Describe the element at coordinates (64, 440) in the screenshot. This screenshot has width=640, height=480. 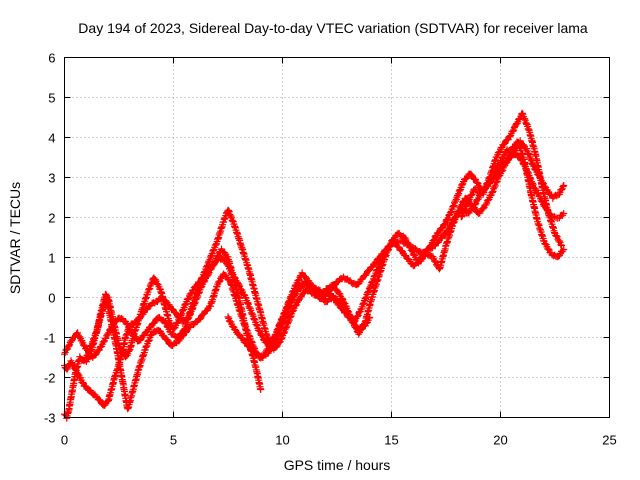
I see `x-tick-label: 0` at that location.